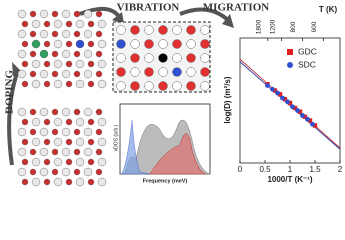 The width and height of the screenshot is (345, 240). What do you see at coordinates (272, 26) in the screenshot?
I see `x2-tick-label: 1200` at bounding box center [272, 26].